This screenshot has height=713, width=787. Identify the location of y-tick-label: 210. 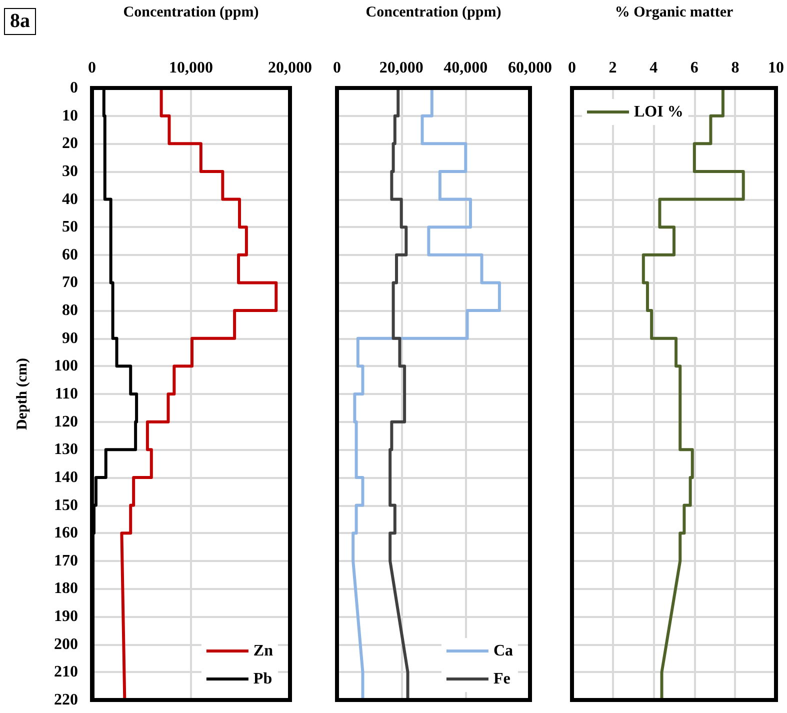
(66, 672).